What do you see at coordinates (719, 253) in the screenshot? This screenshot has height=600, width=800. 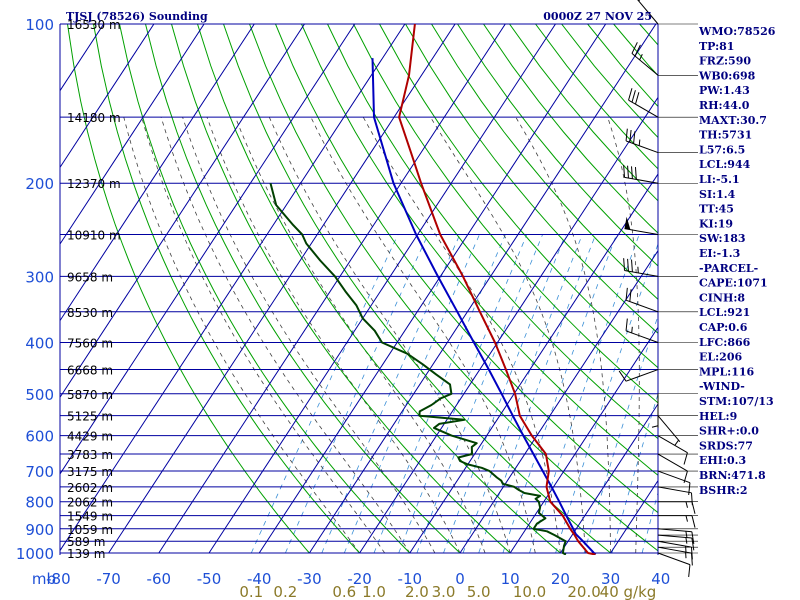 I see `index-value: EI:-1.3` at bounding box center [719, 253].